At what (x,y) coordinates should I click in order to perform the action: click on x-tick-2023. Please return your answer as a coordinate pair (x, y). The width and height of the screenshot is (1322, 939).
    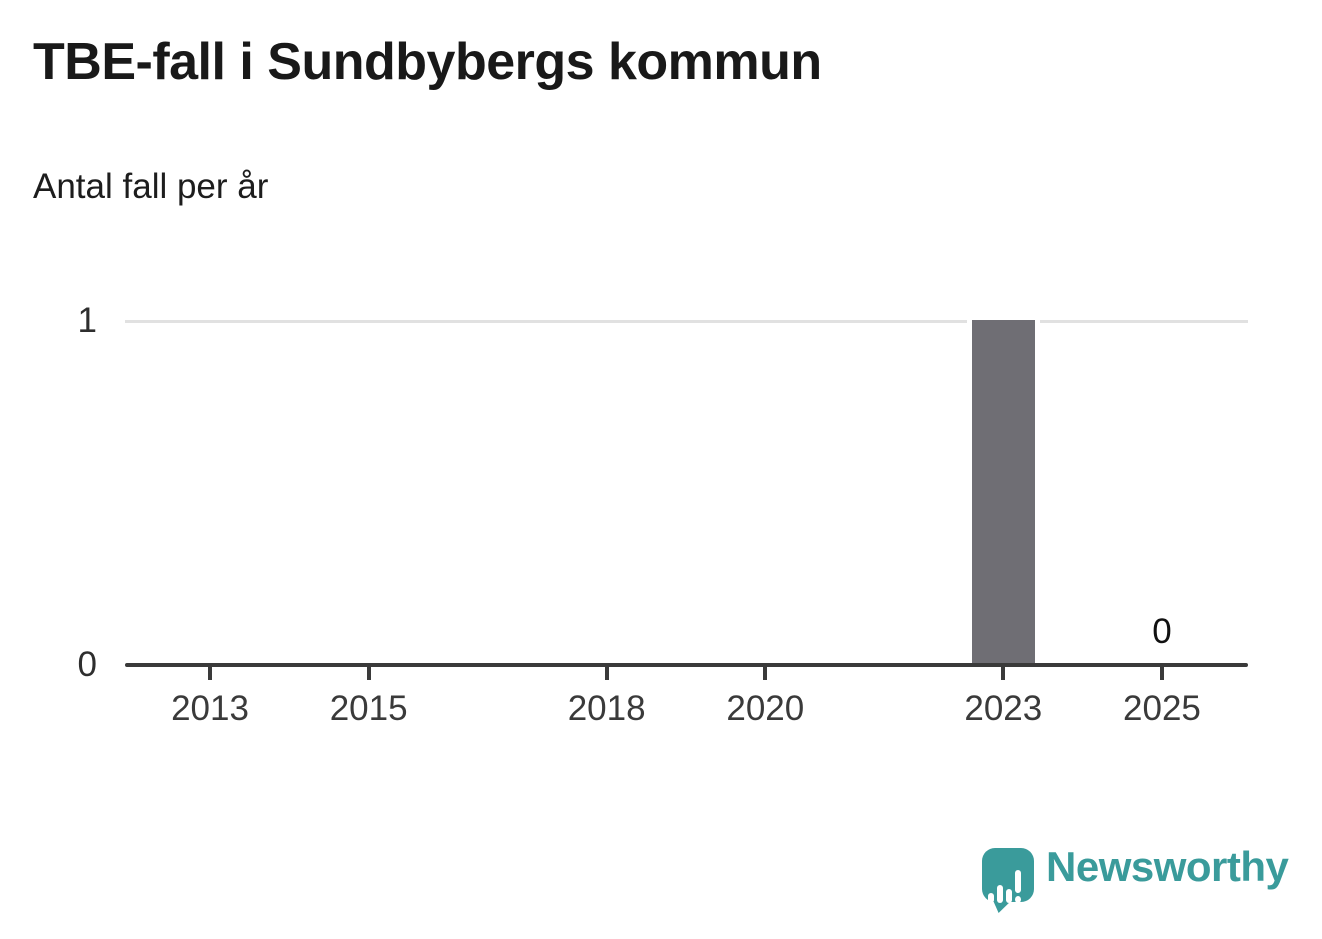
    Looking at the image, I should click on (1003, 673).